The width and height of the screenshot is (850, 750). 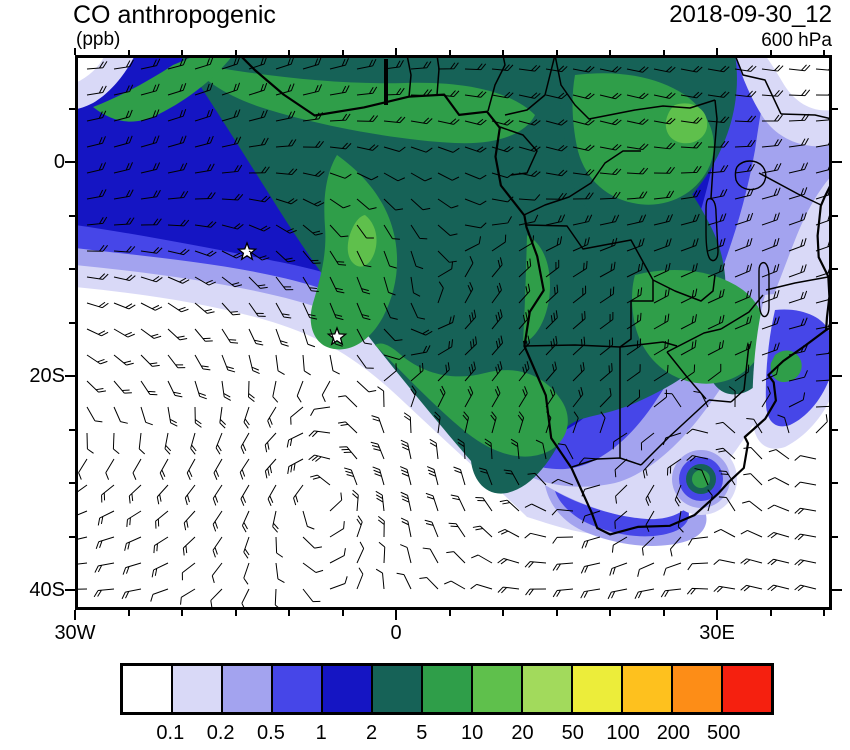 What do you see at coordinates (422, 733) in the screenshot?
I see `colorbar-value-5: 5` at bounding box center [422, 733].